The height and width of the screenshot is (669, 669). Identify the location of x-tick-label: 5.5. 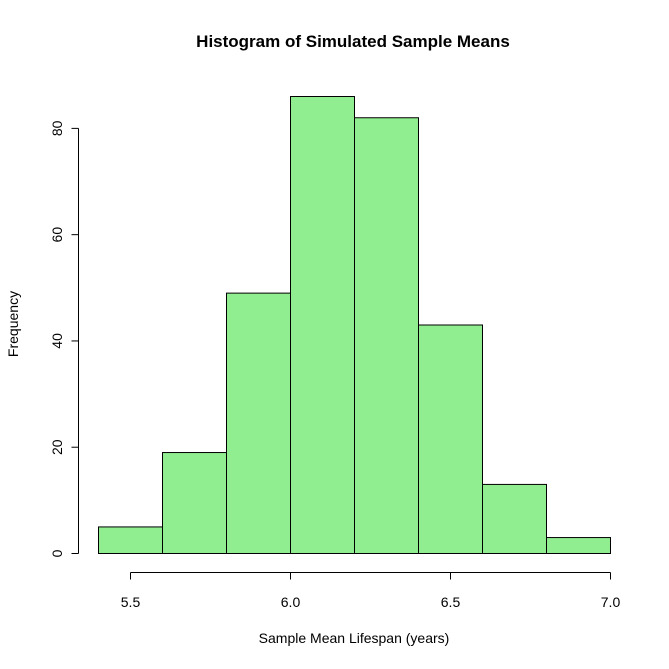
(131, 602).